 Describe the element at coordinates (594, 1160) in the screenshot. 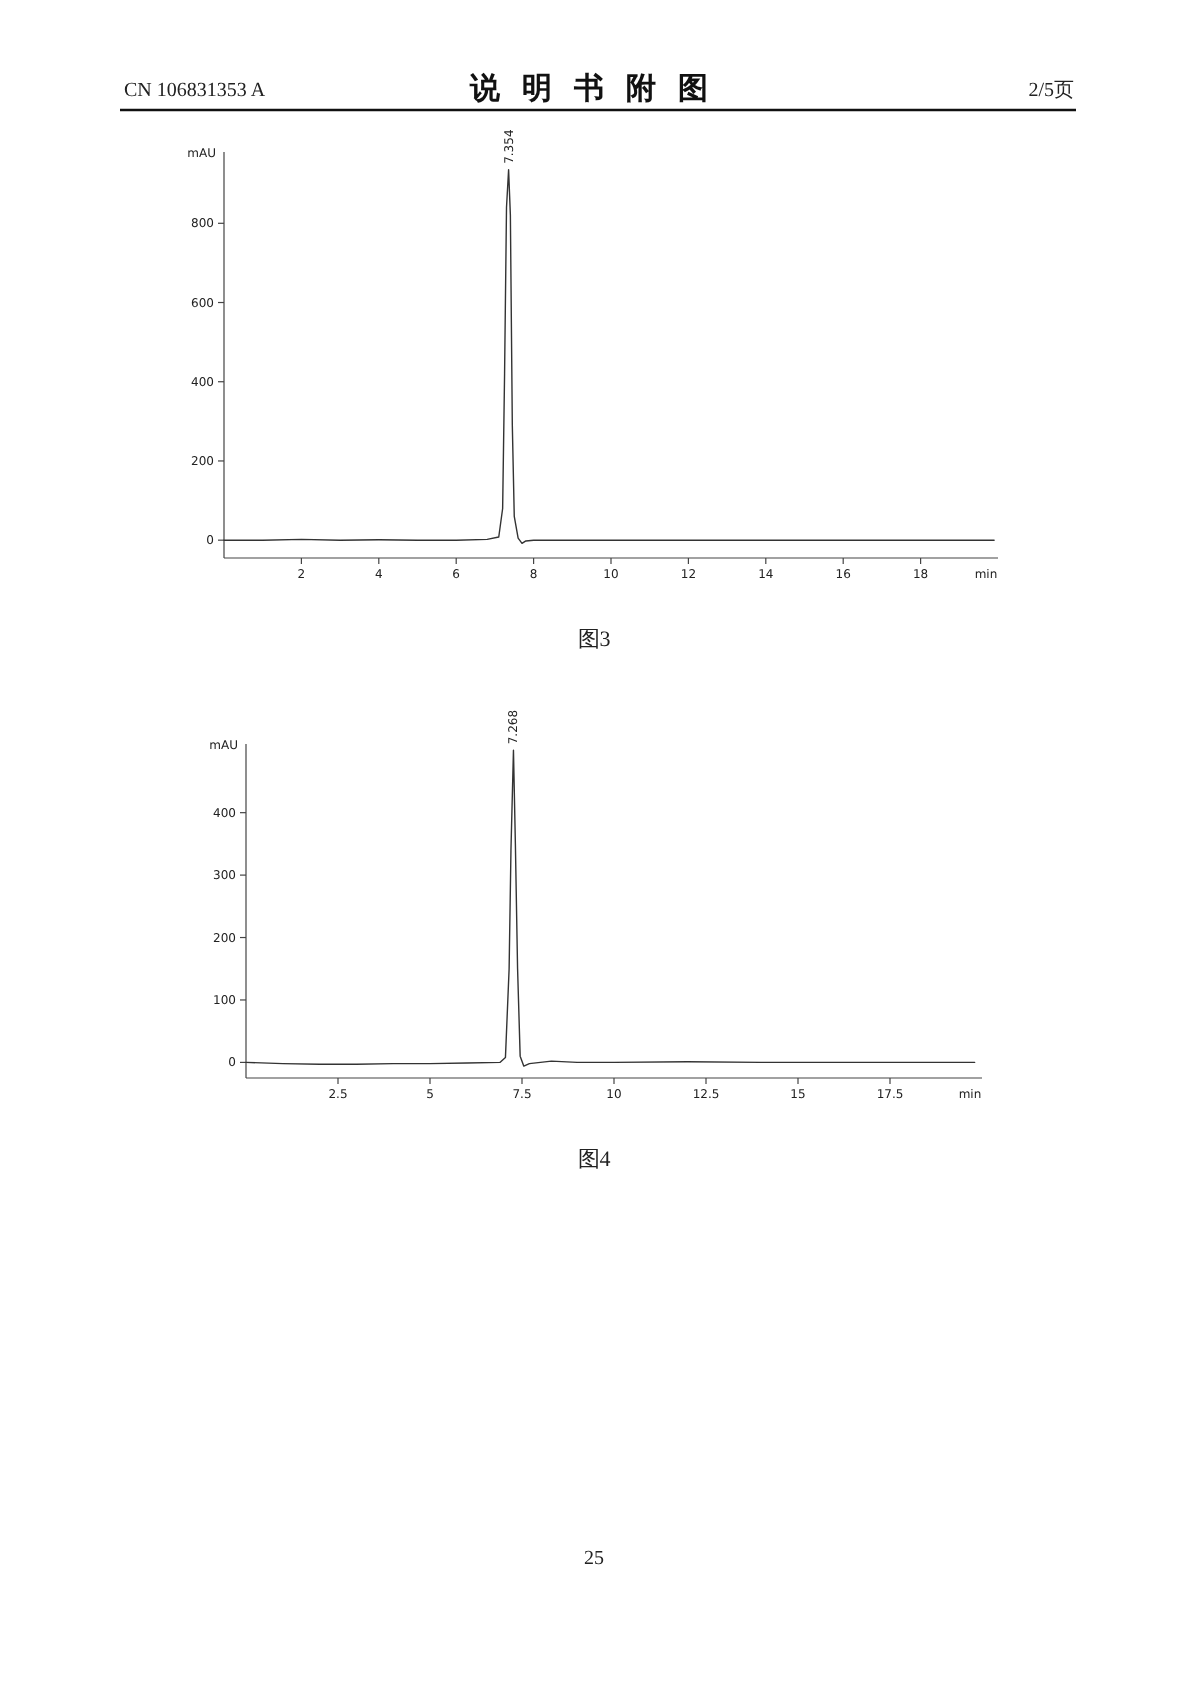

I see `caption: 图4` at that location.